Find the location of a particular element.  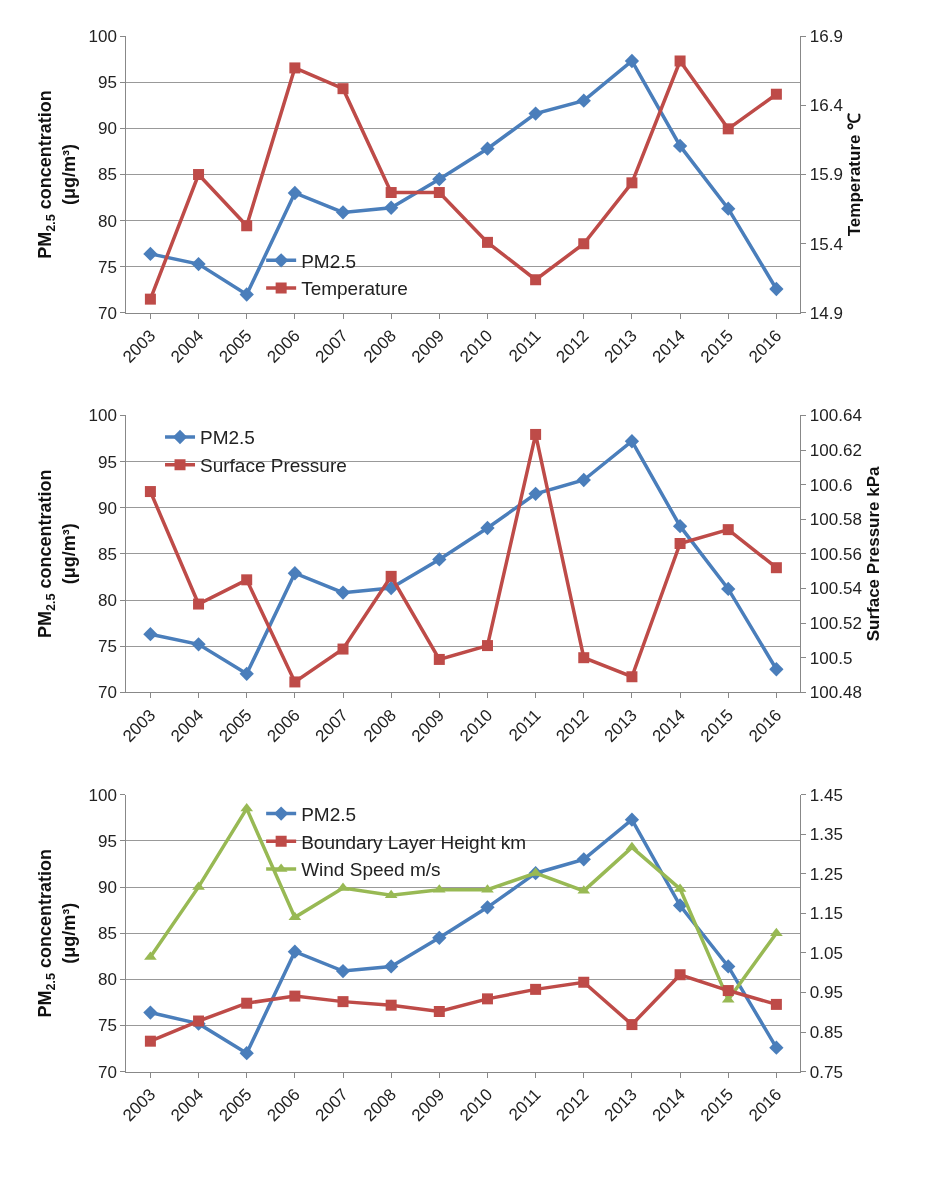

y2-tick-label: 1.35 is located at coordinates (826, 835).